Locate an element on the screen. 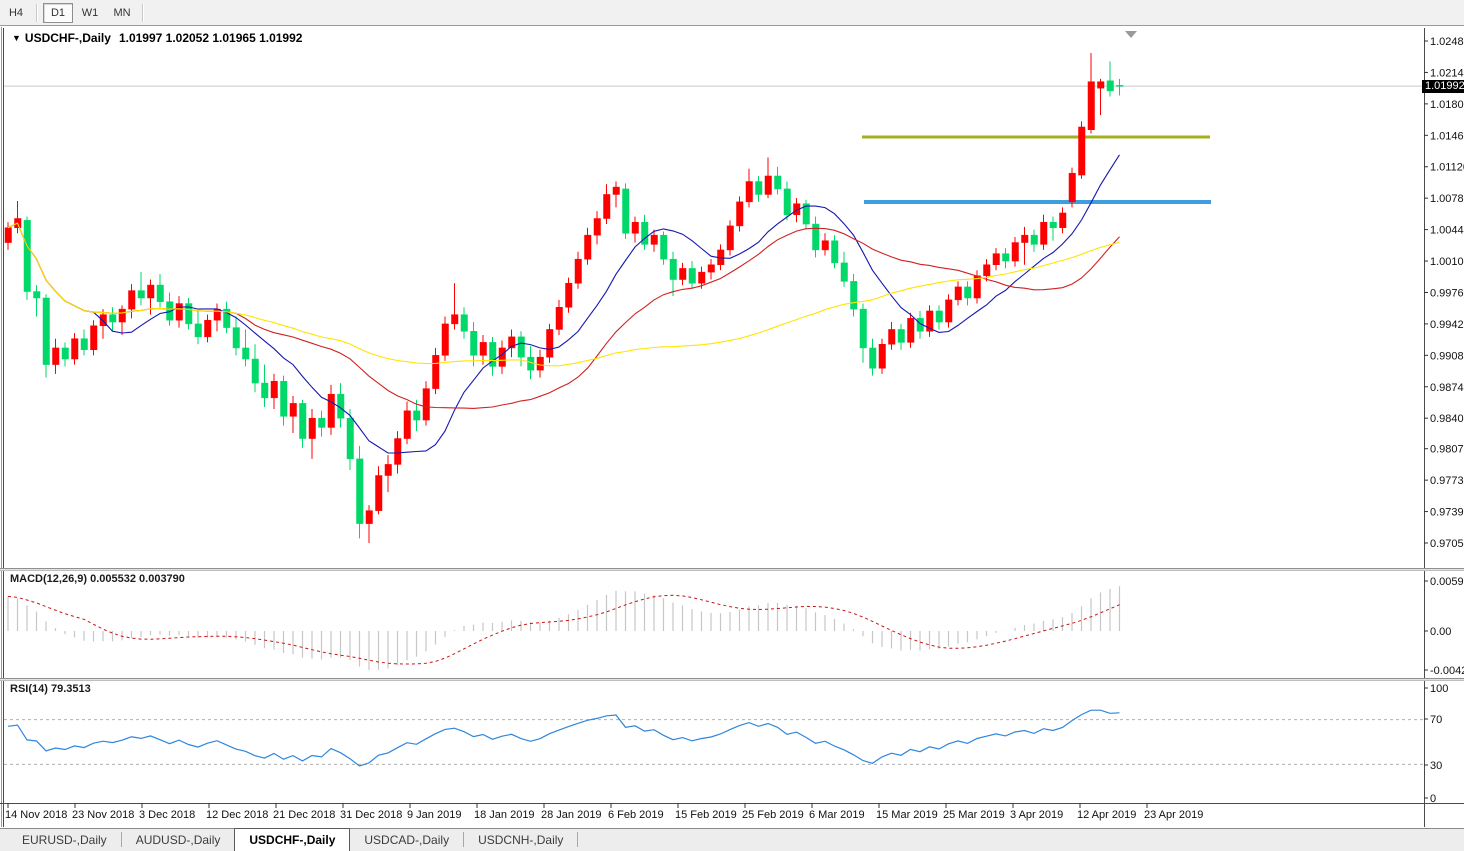 The height and width of the screenshot is (851, 1464). timeframe-d1-button: D1 is located at coordinates (58, 12).